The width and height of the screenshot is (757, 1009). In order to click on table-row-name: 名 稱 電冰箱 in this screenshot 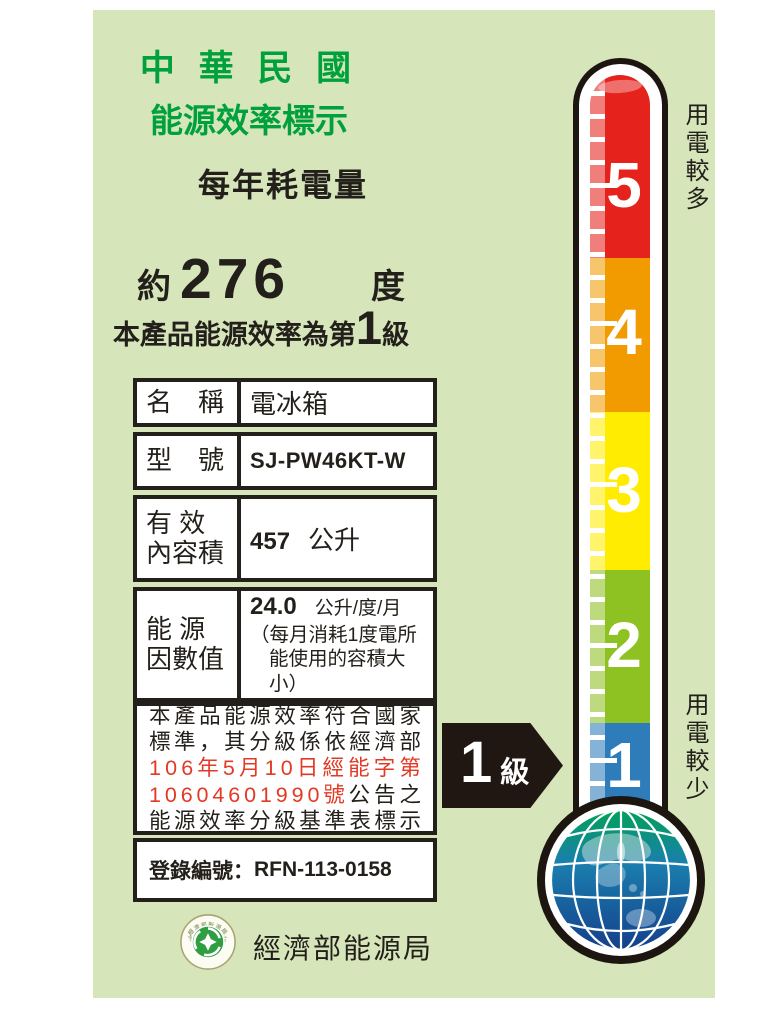, I will do `click(285, 402)`.